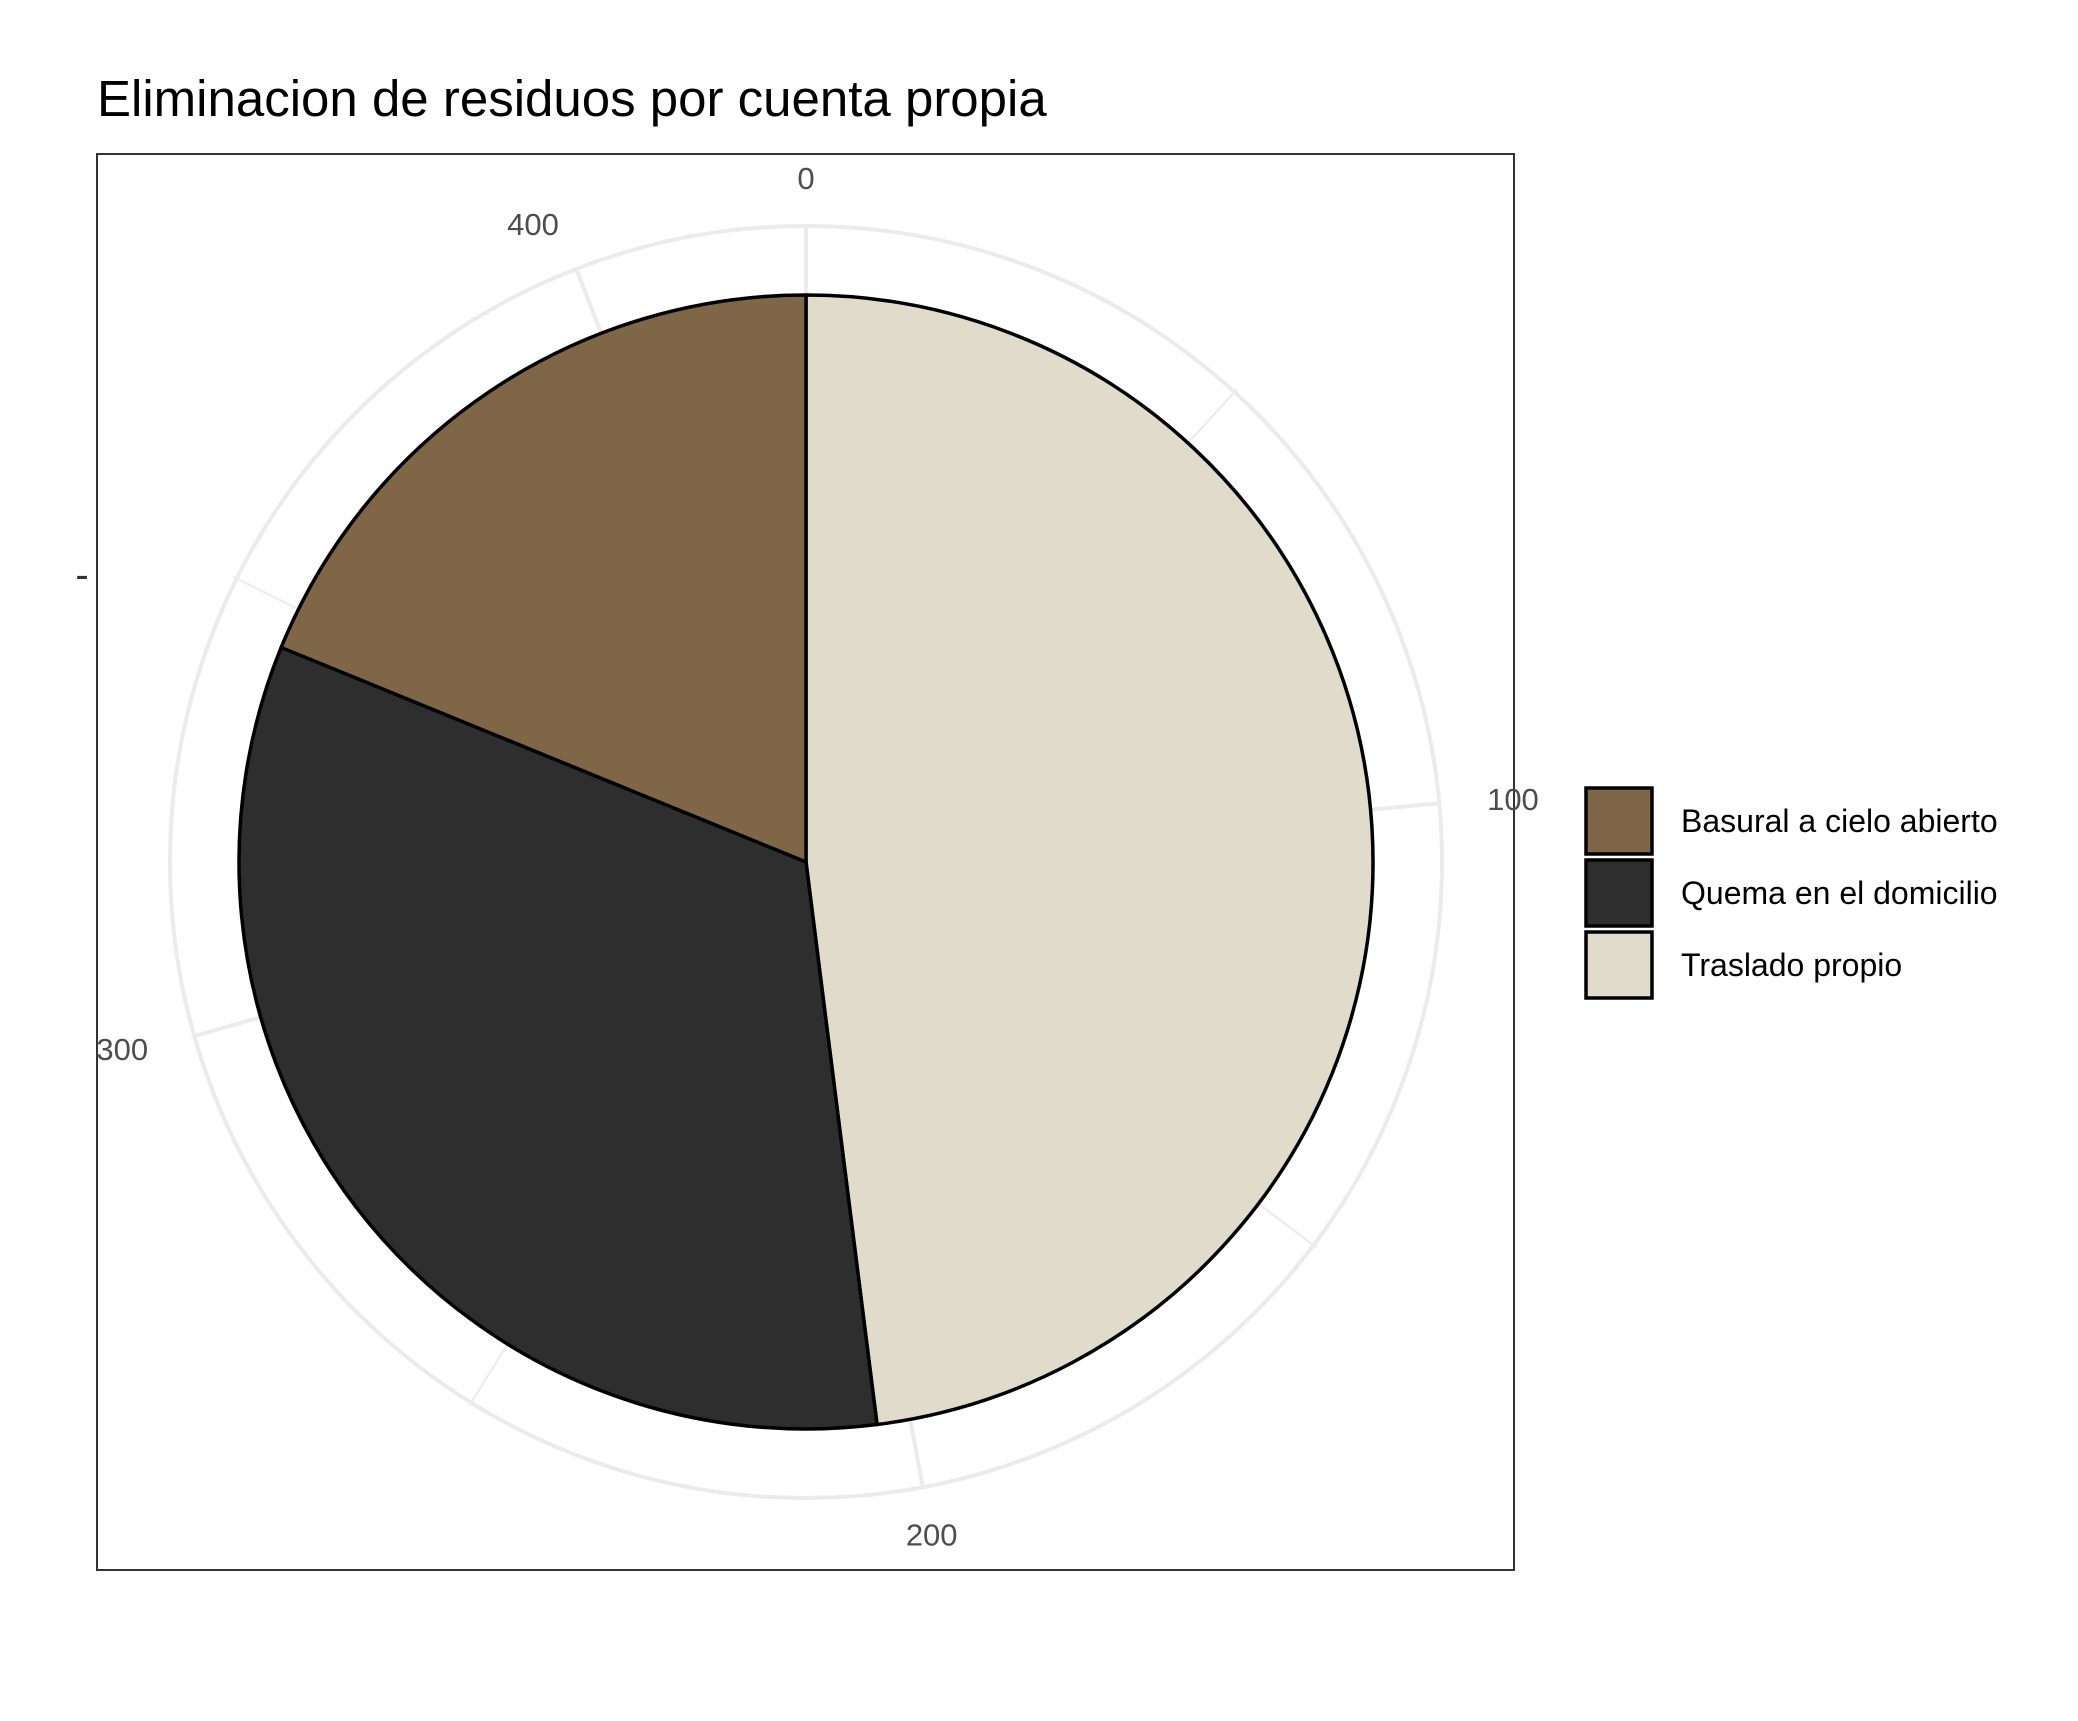 The image size is (2078, 1721). Describe the element at coordinates (543, 578) in the screenshot. I see `pie-slice-basural-a-cielo-abierto` at that location.